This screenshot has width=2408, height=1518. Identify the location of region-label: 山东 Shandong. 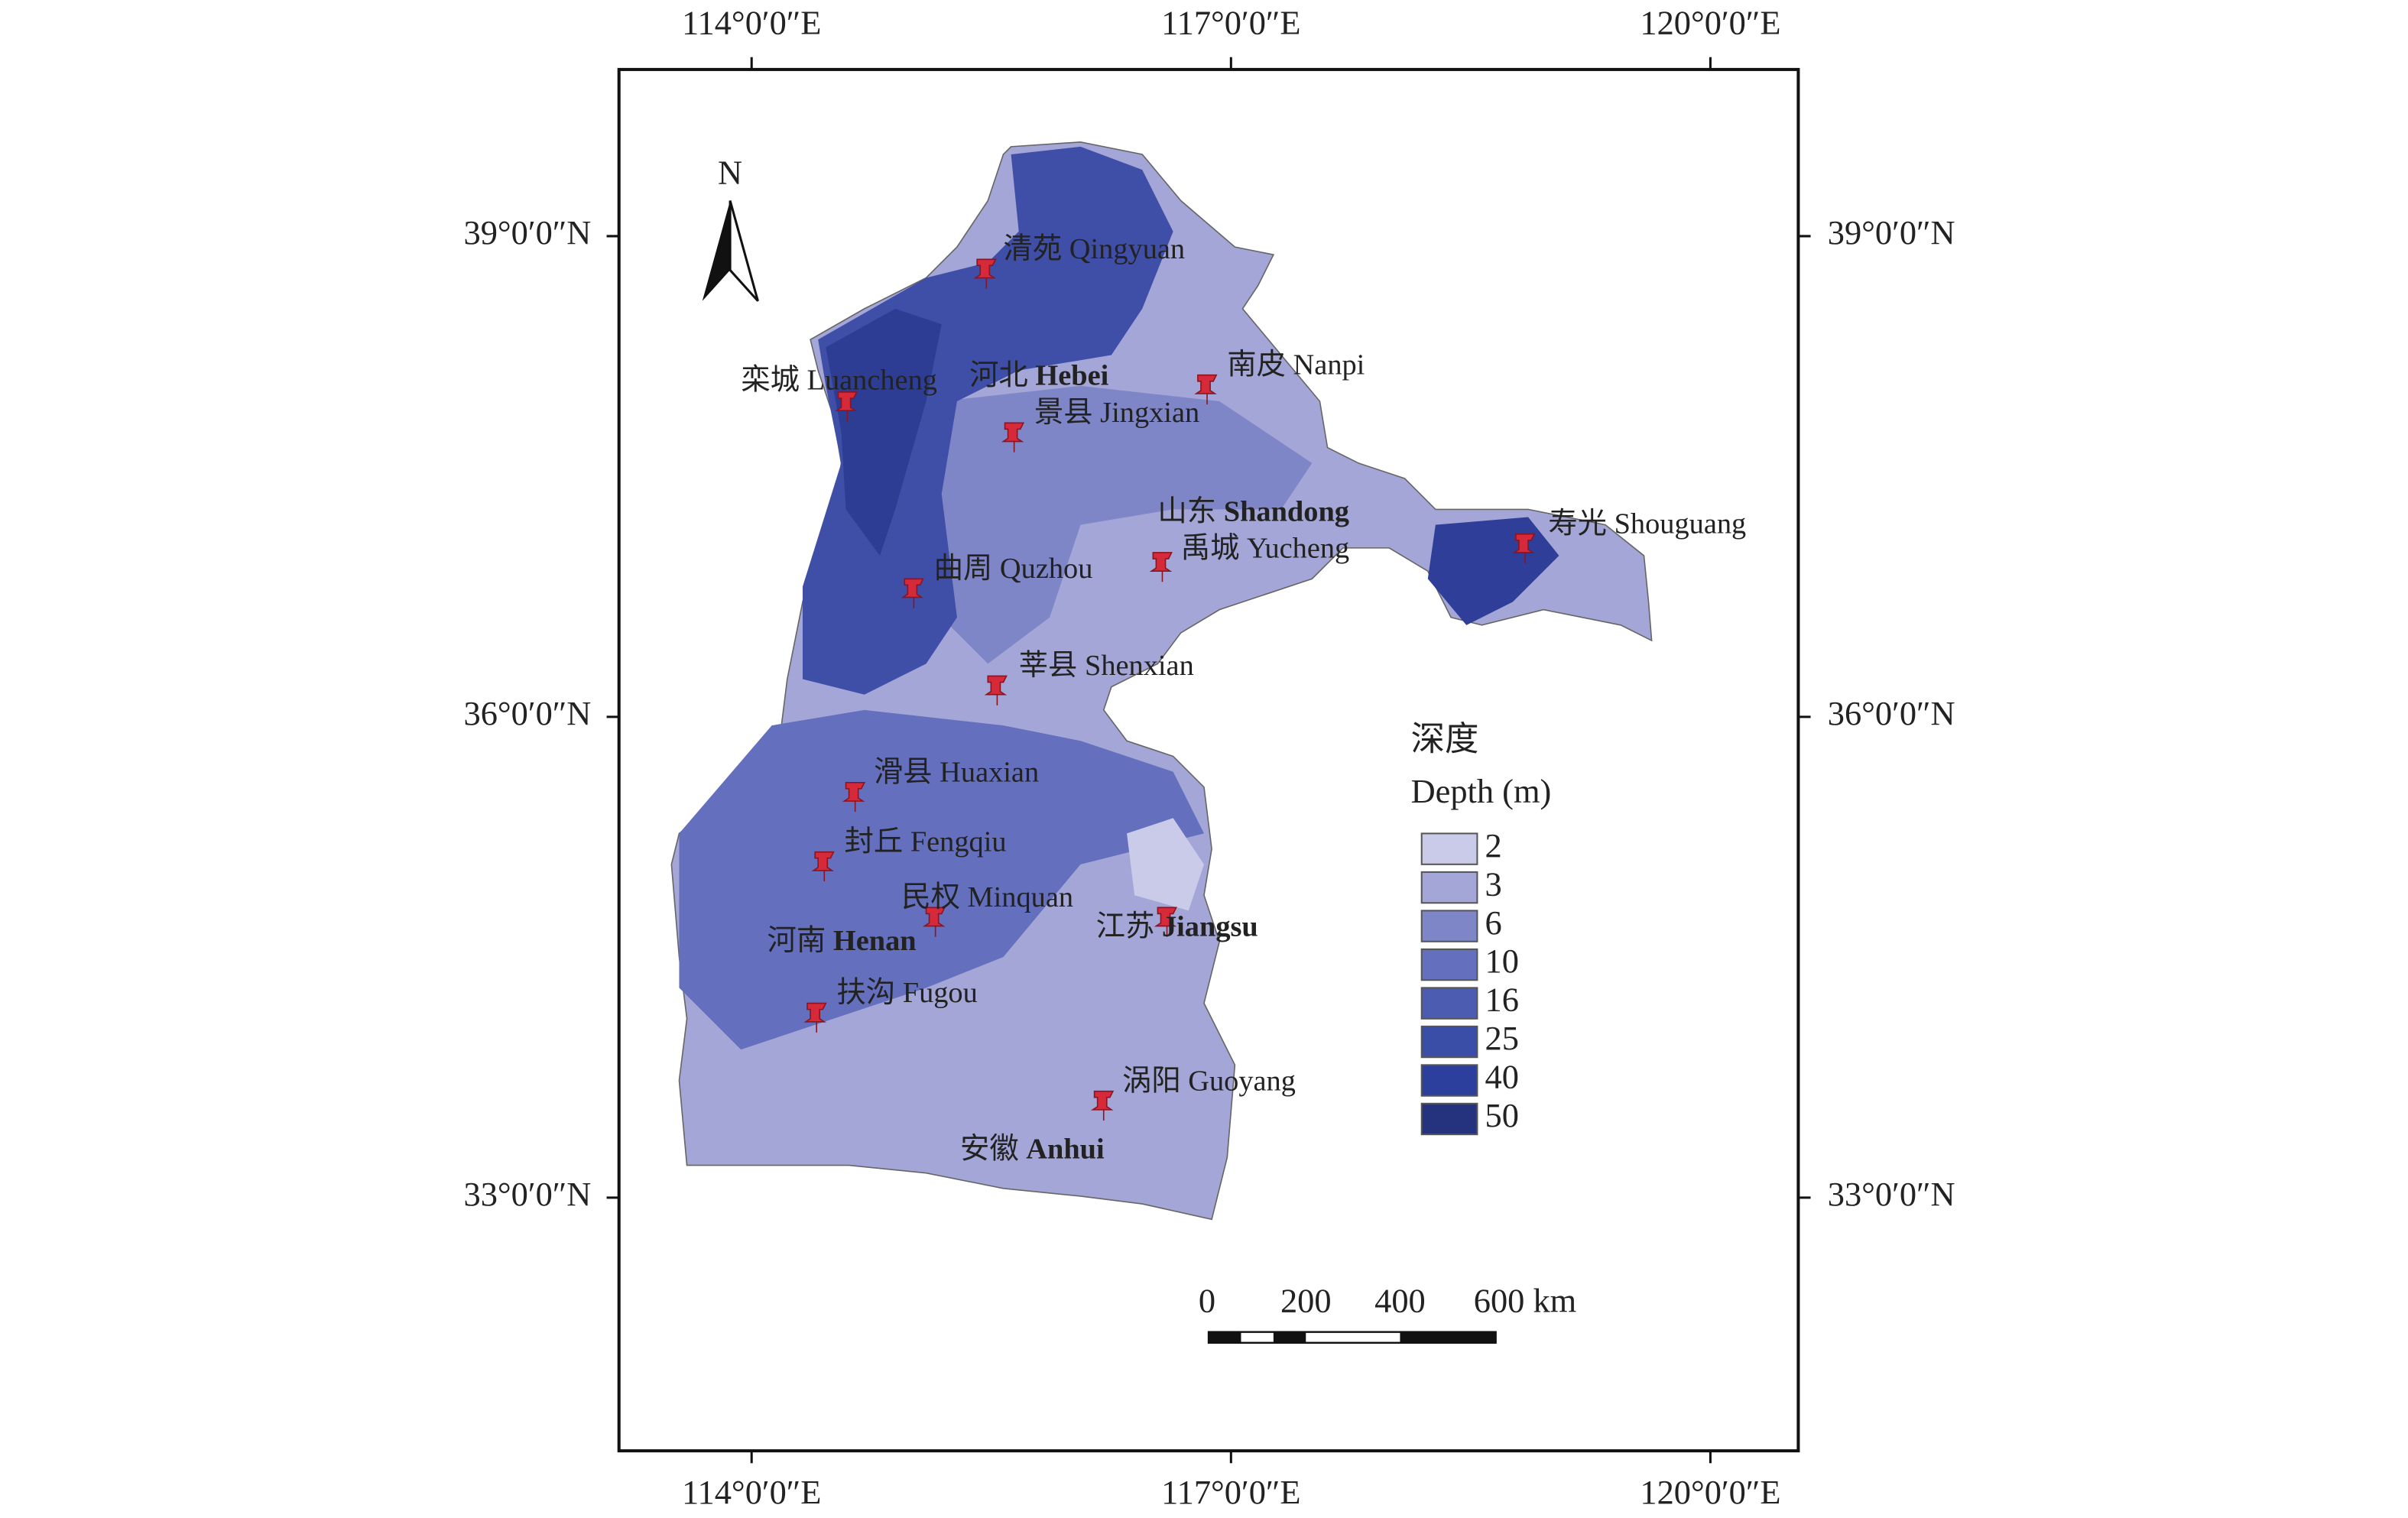
(1253, 511).